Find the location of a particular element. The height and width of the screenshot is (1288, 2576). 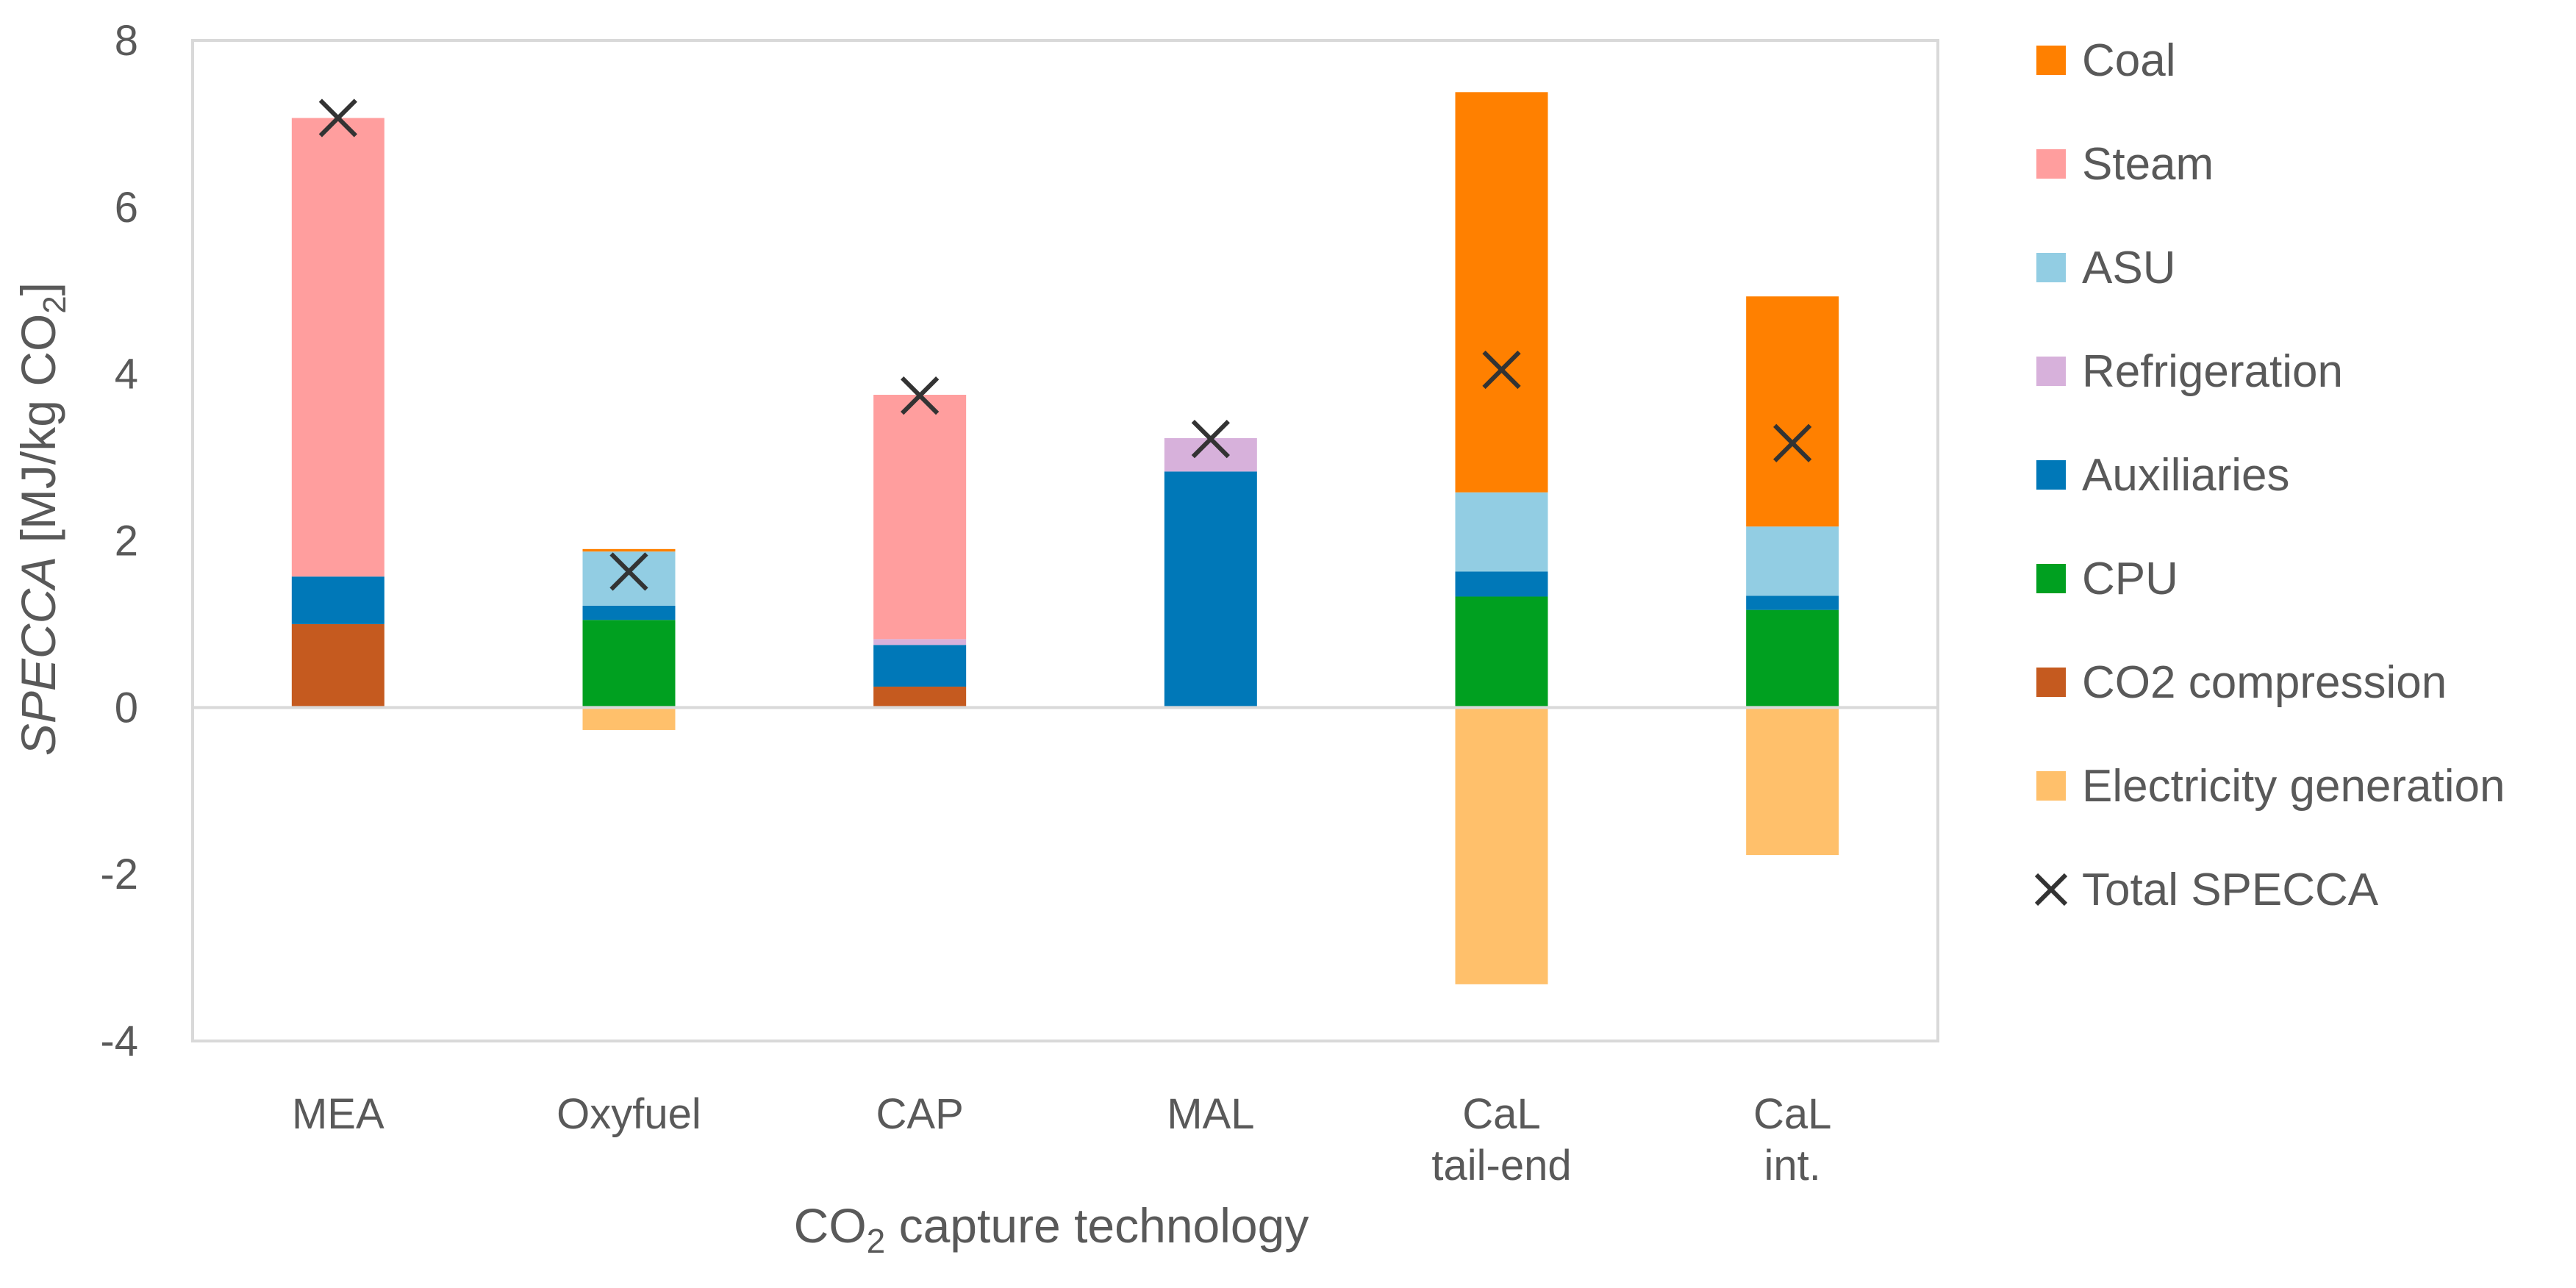

legend-label: CO2 compression is located at coordinates (2264, 683).